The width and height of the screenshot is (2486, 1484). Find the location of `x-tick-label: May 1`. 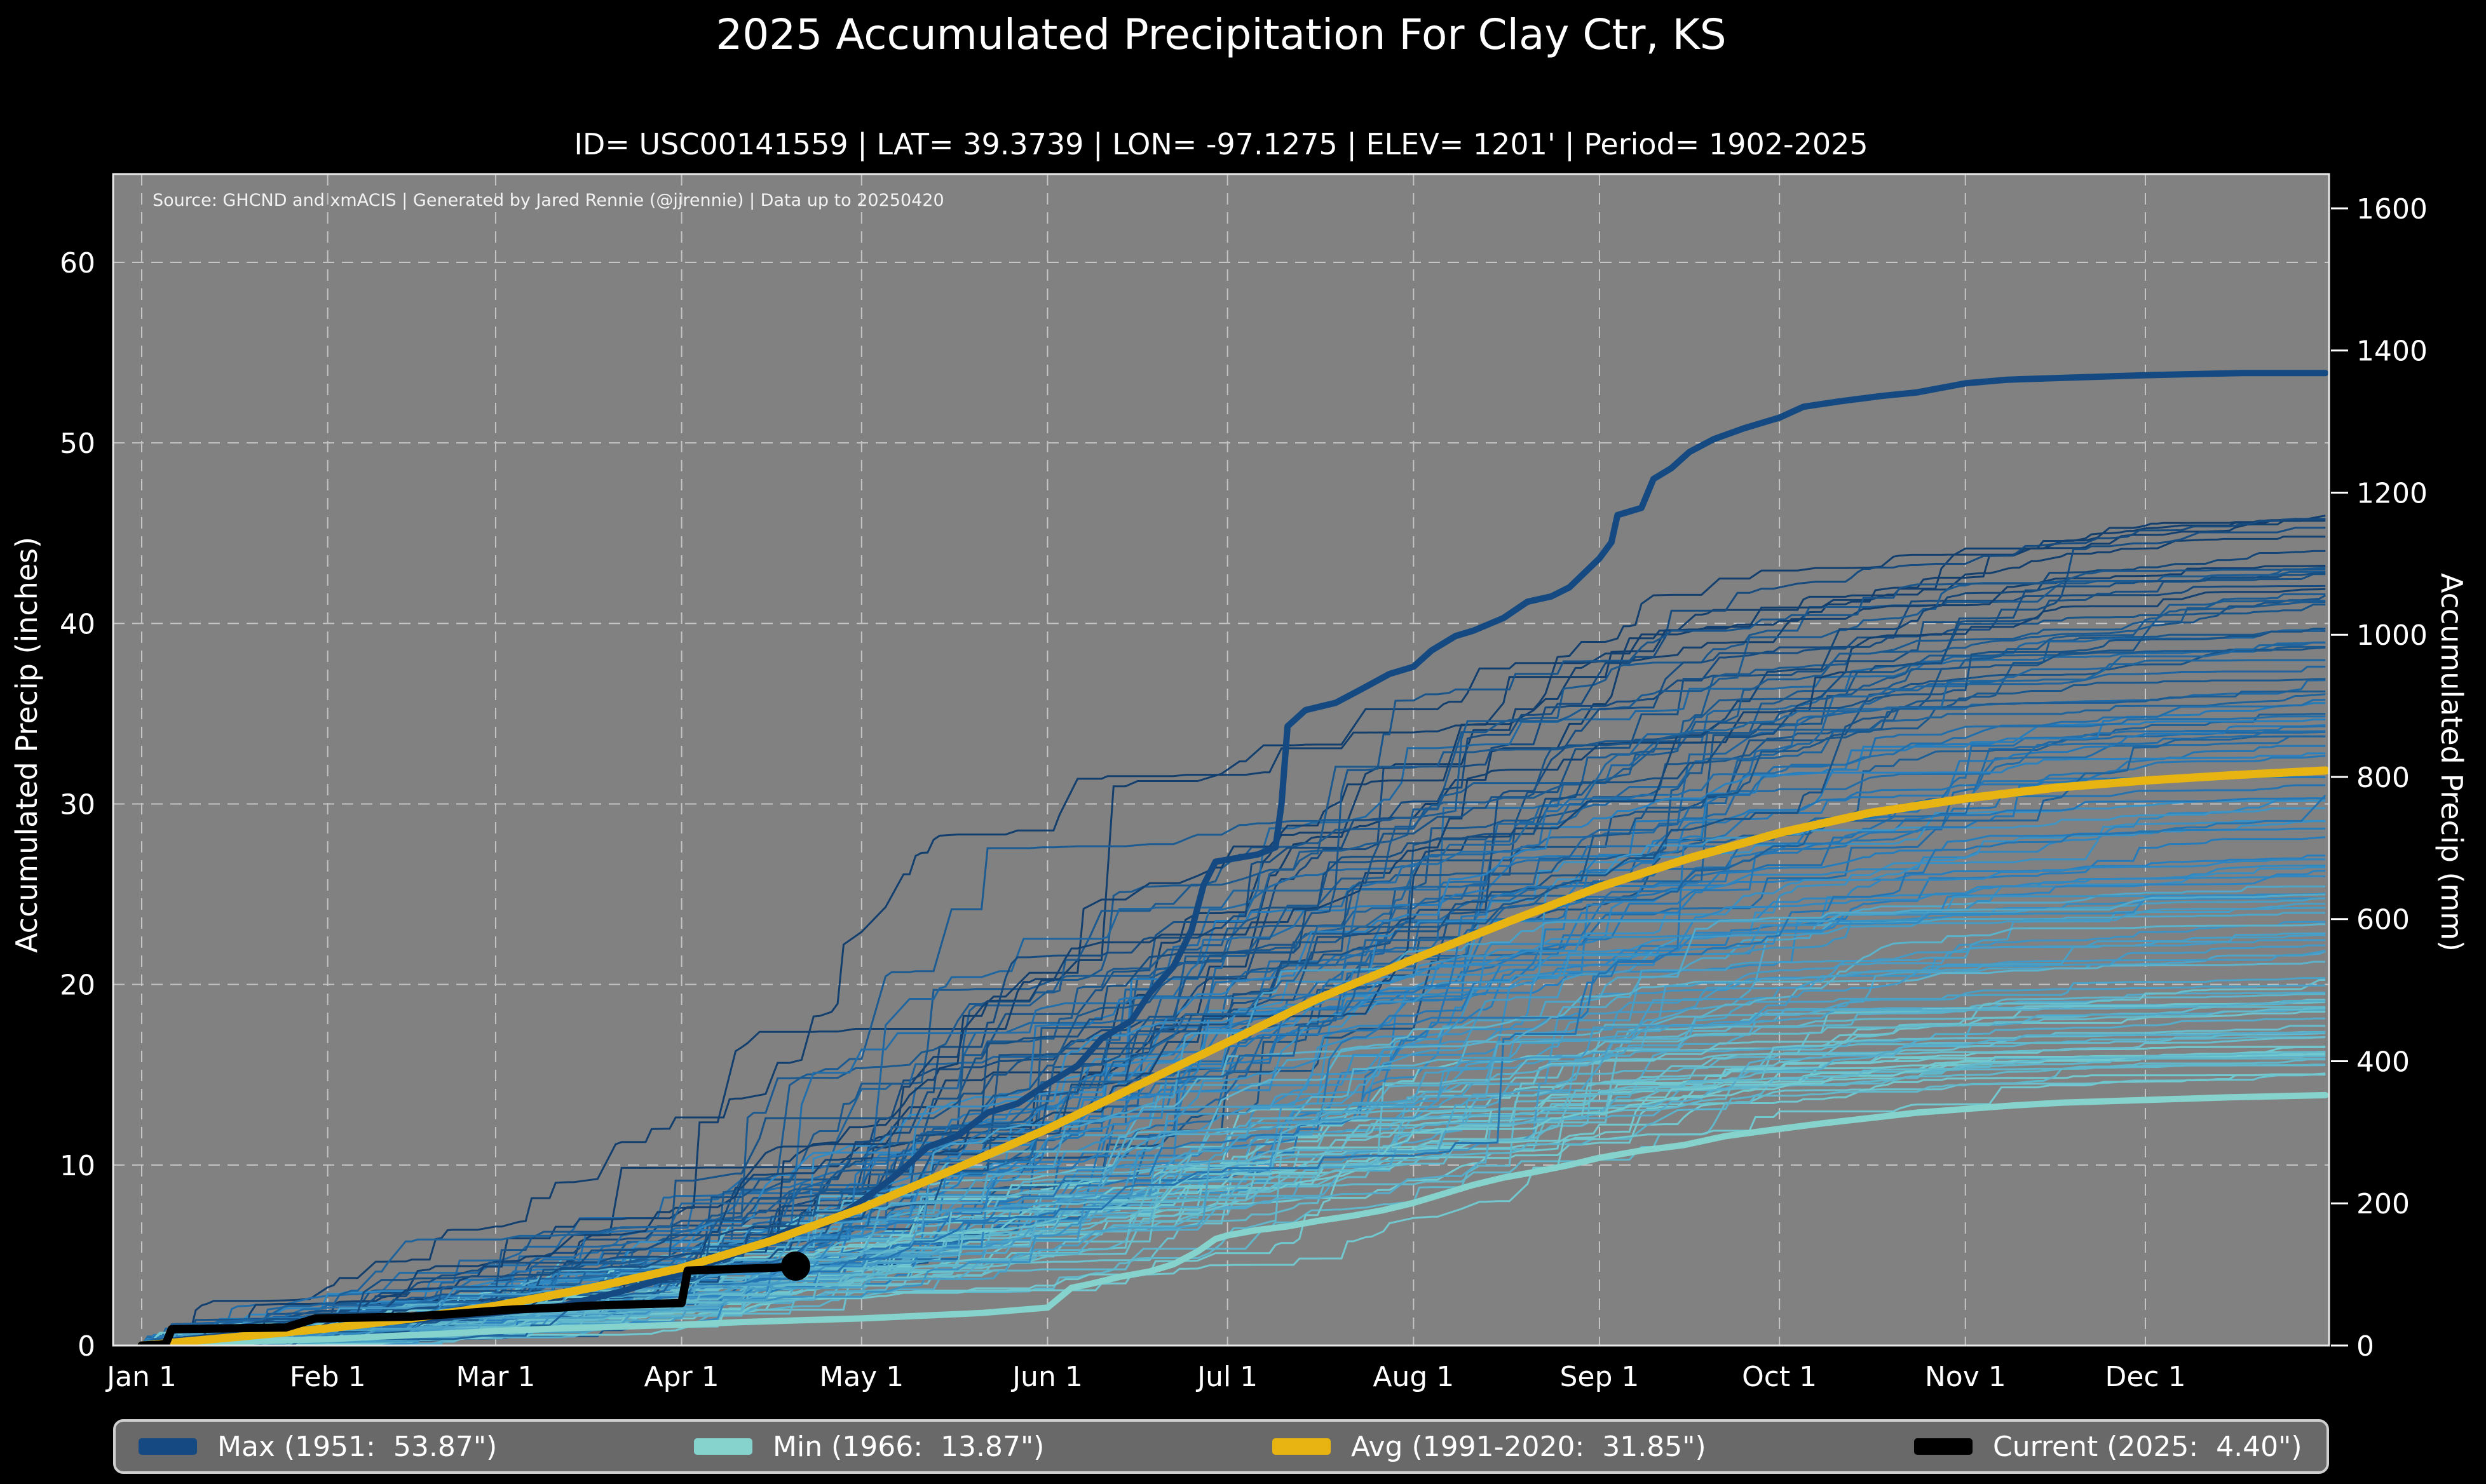

x-tick-label: May 1 is located at coordinates (861, 1377).